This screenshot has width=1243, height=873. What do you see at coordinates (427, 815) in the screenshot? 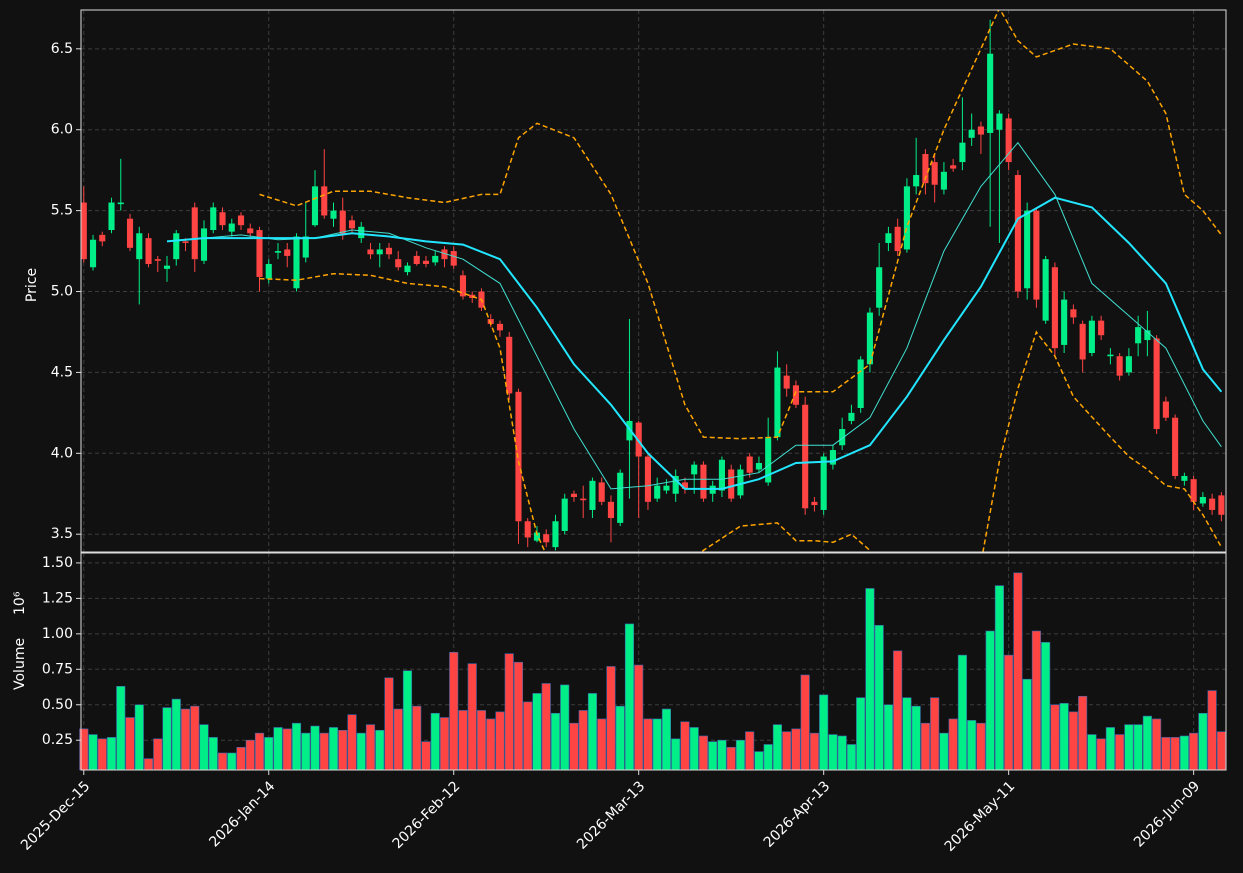
I see `x-tick-label: 2026-Feb-12` at bounding box center [427, 815].